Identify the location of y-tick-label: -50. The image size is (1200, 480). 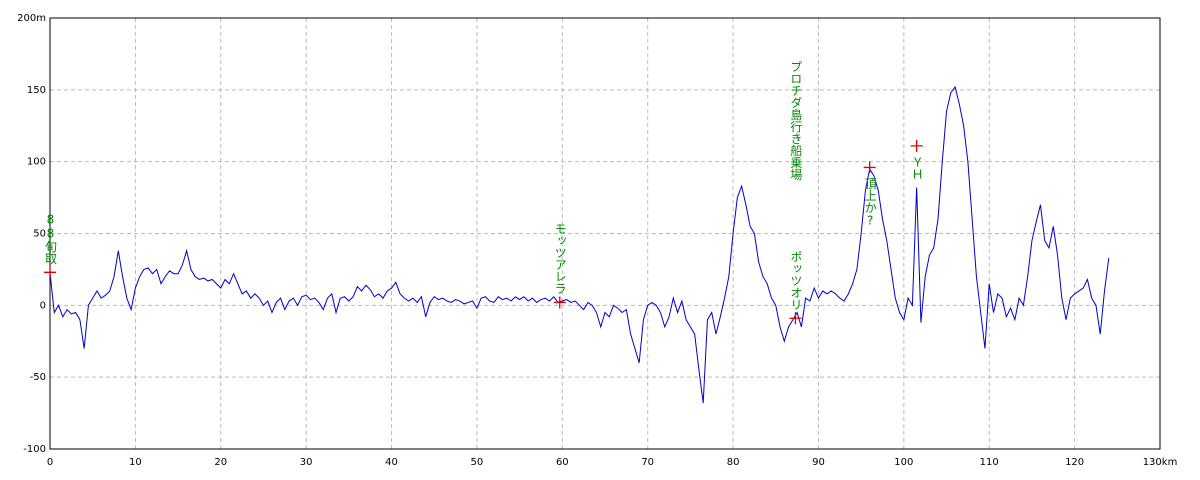
(38, 377).